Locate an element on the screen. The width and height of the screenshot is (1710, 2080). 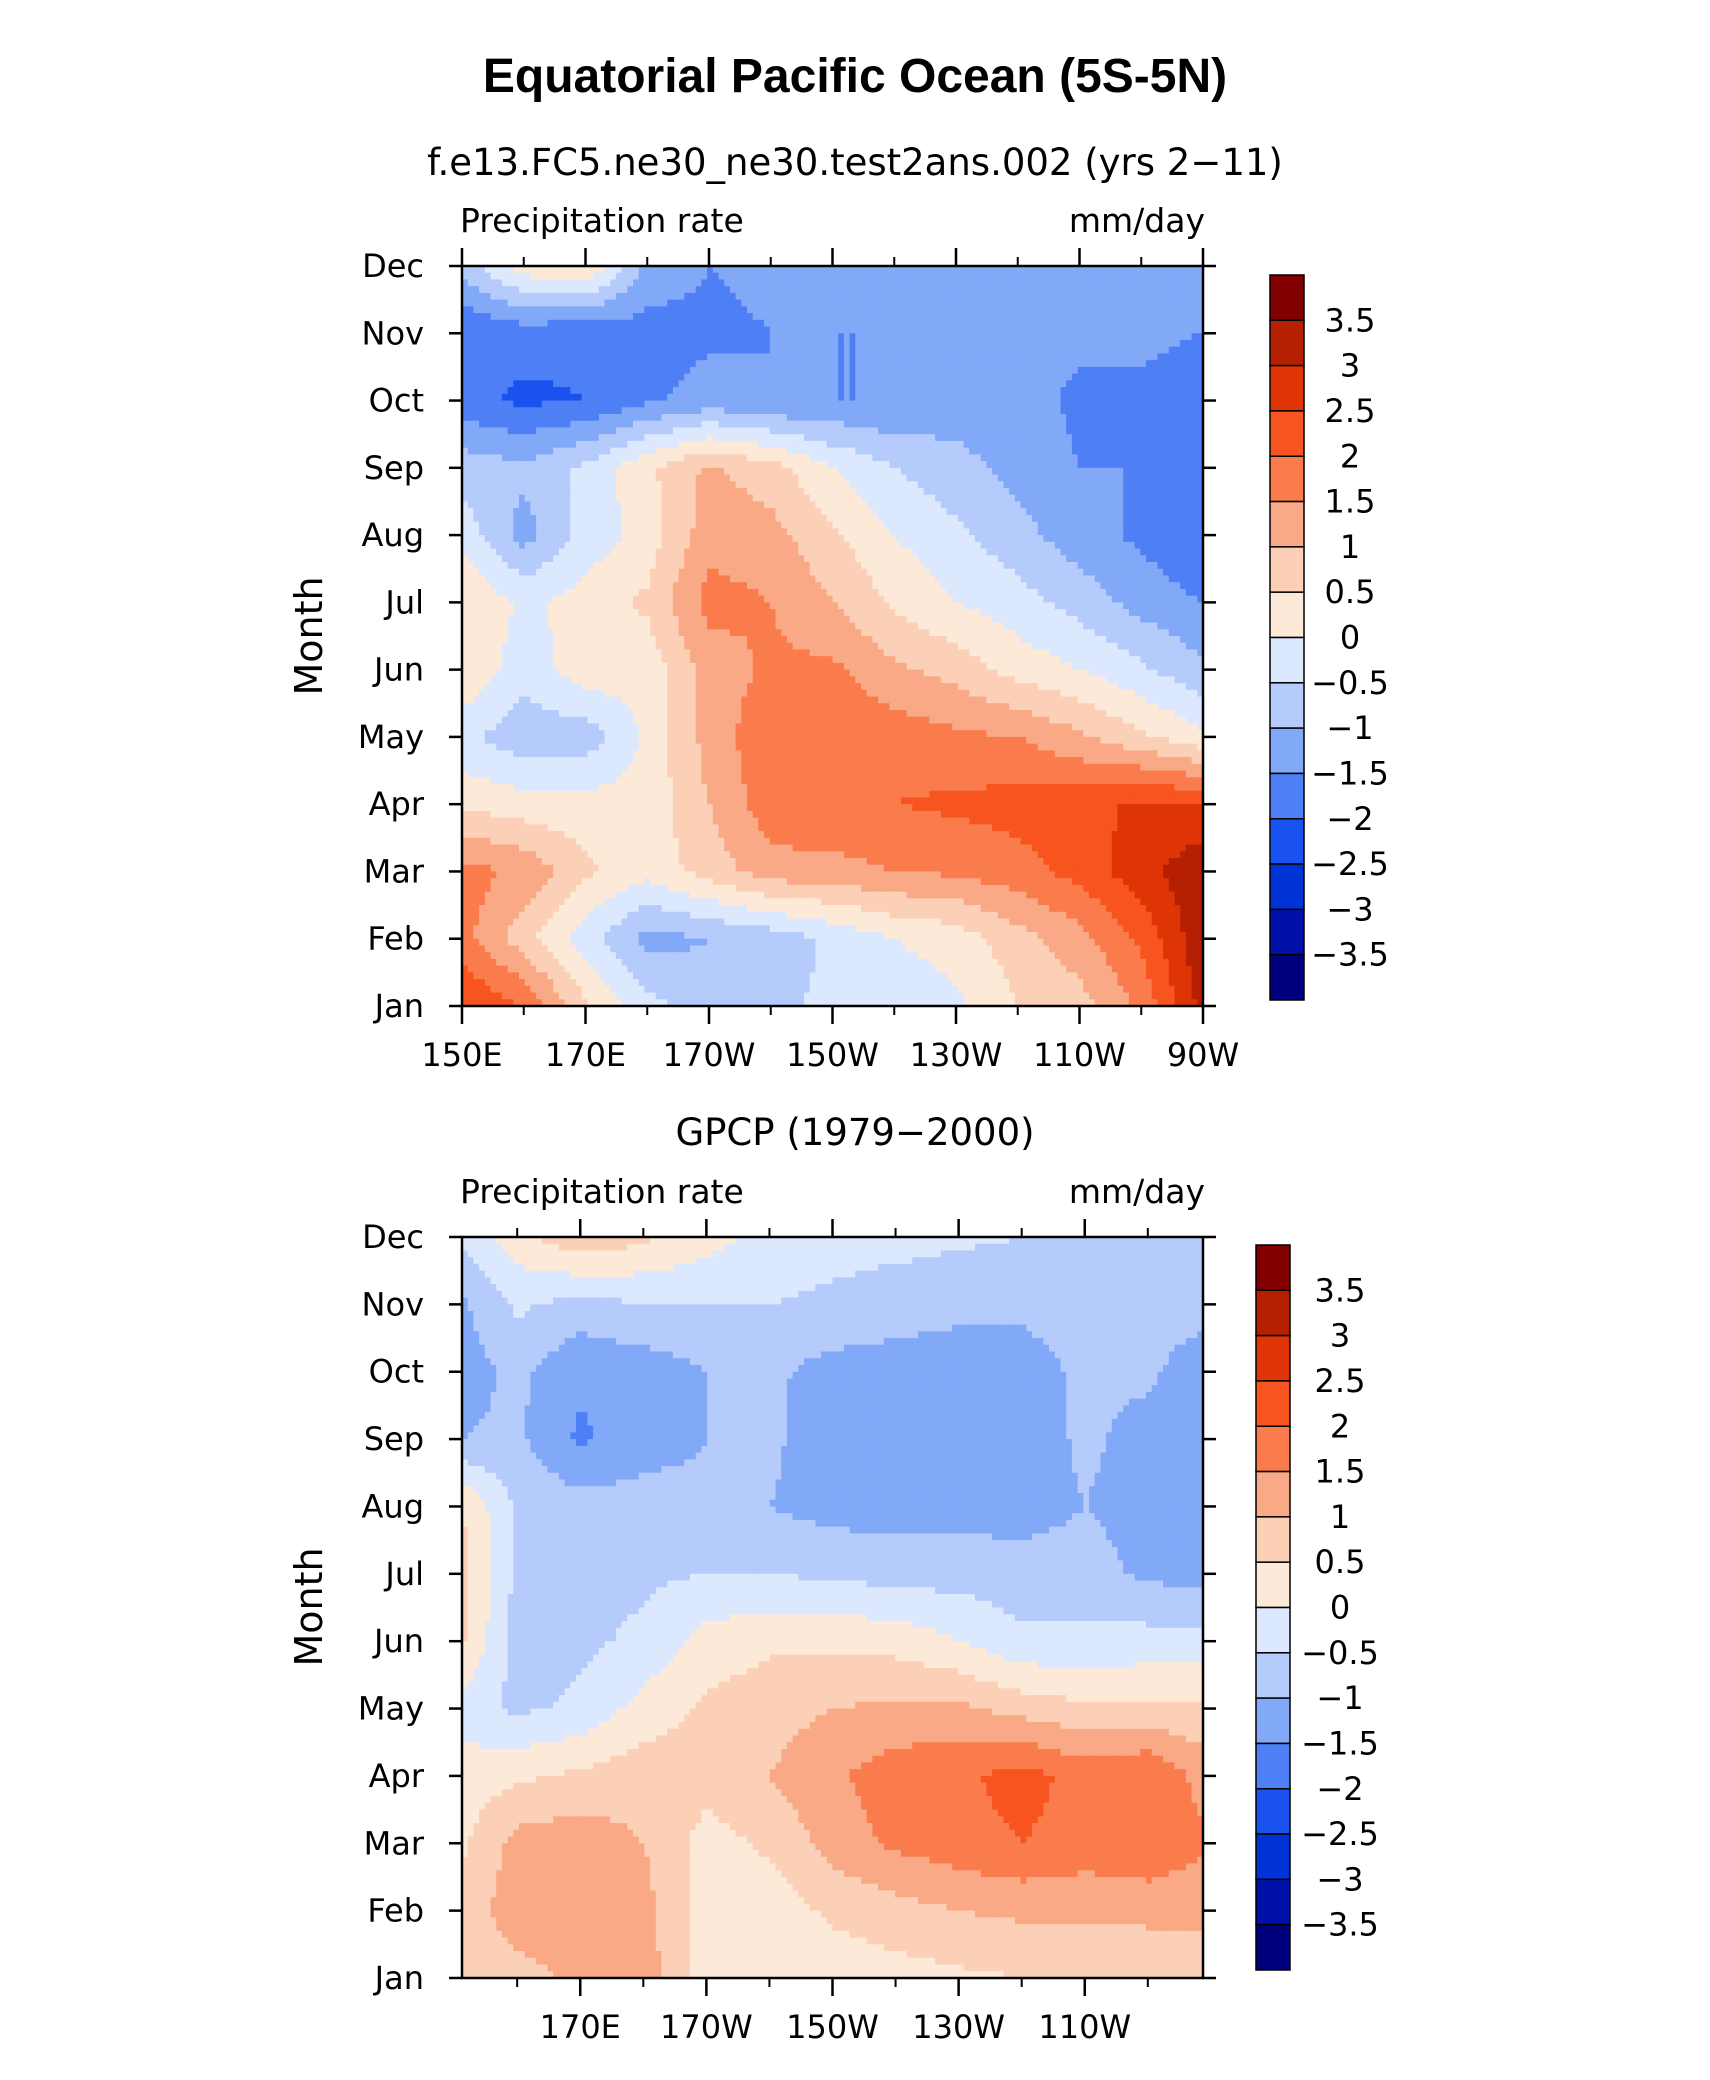
colorbar-label: −3 is located at coordinates (1339, 1879).